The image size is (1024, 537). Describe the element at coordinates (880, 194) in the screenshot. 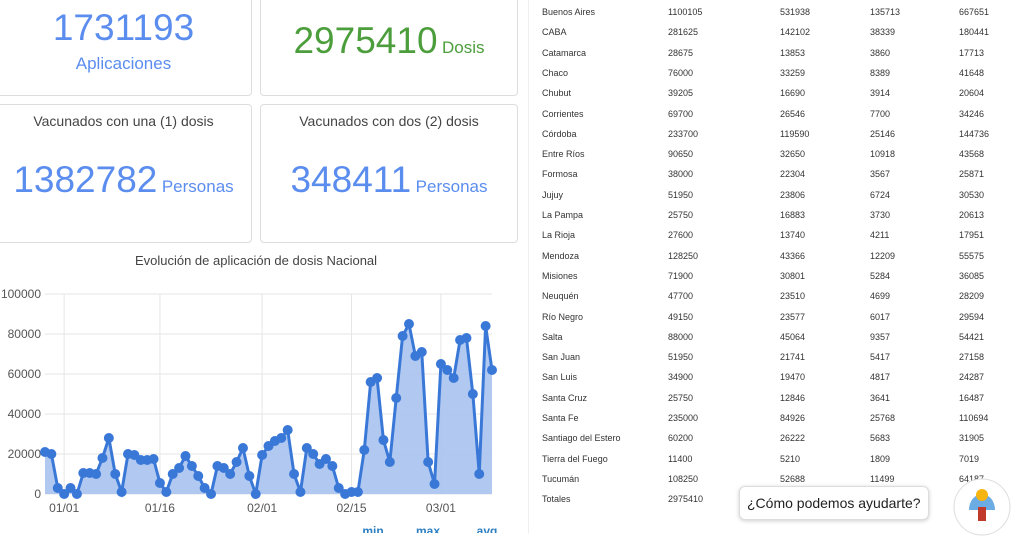

I see `table-cell: 6724` at that location.